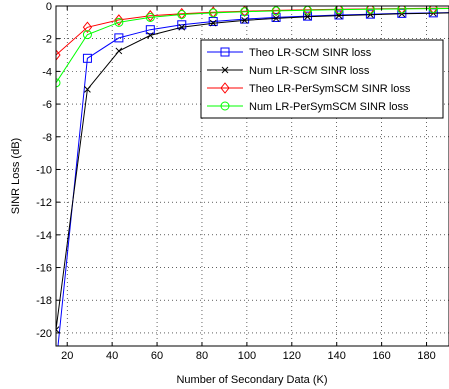 This screenshot has height=389, width=449. I want to click on y-tick-label: -6, so click(47, 105).